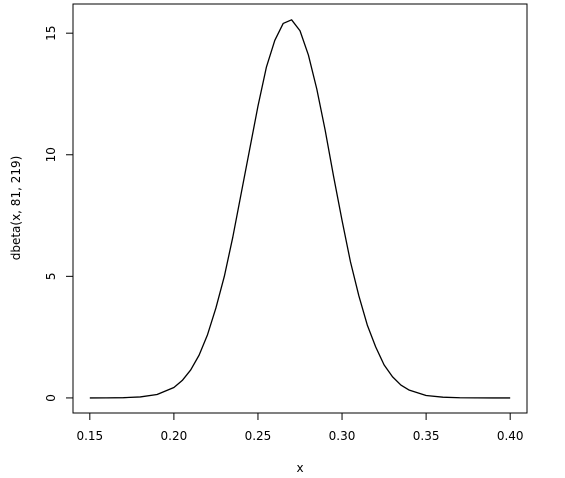  What do you see at coordinates (510, 436) in the screenshot?
I see `x-tick-label: 0.40` at bounding box center [510, 436].